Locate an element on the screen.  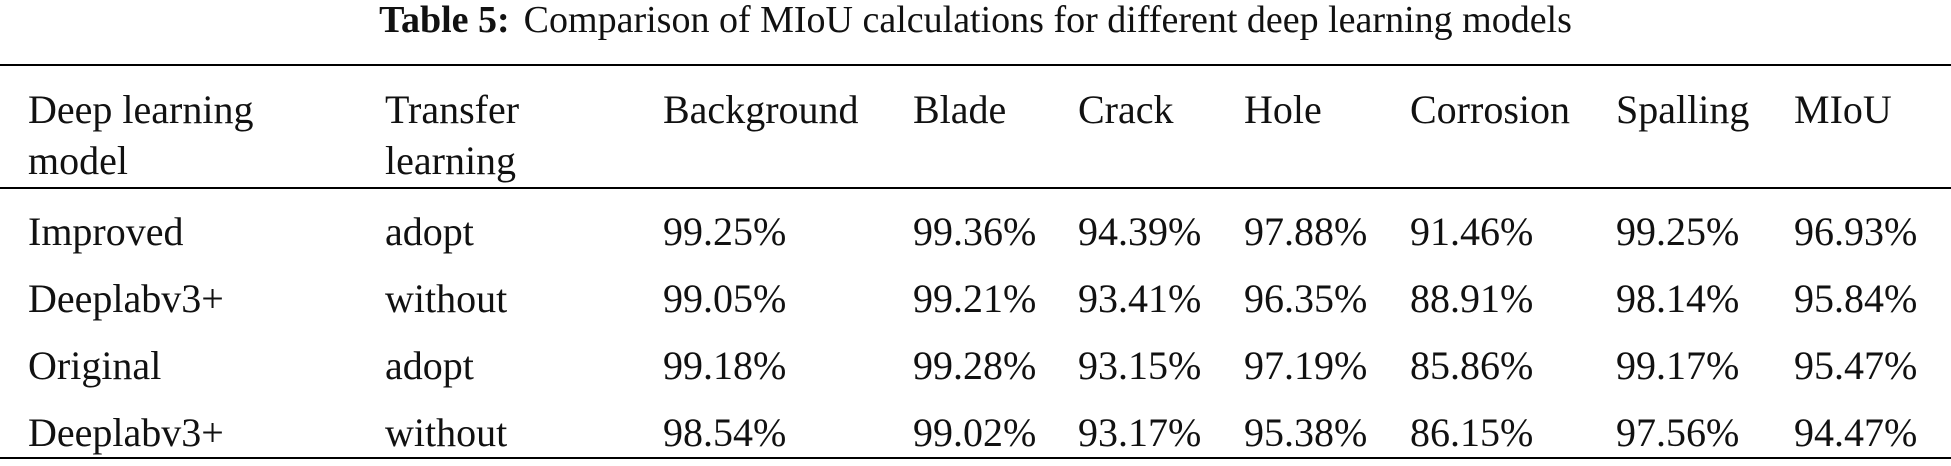
mid-rule is located at coordinates (975, 188).